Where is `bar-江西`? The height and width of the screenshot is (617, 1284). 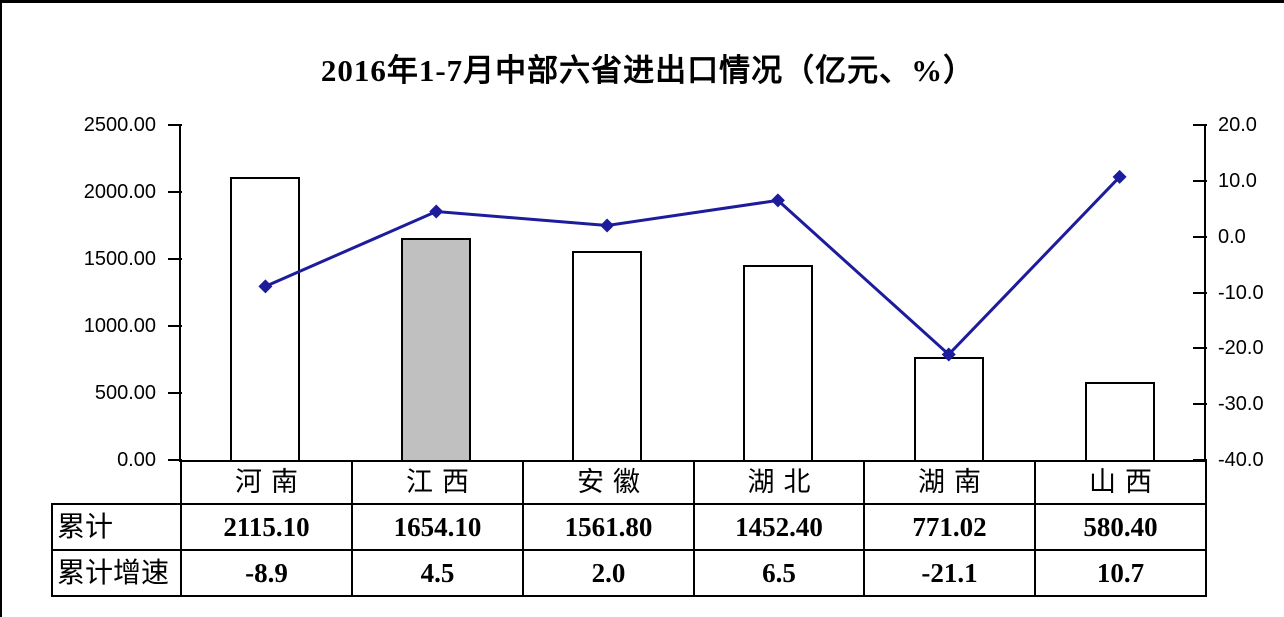
bar-江西 is located at coordinates (436, 350).